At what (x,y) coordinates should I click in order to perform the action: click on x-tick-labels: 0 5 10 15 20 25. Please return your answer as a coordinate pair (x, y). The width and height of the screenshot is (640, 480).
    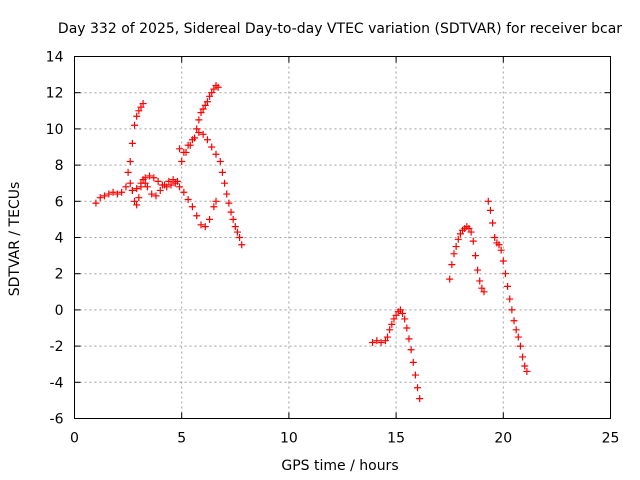
    Looking at the image, I should click on (344, 439).